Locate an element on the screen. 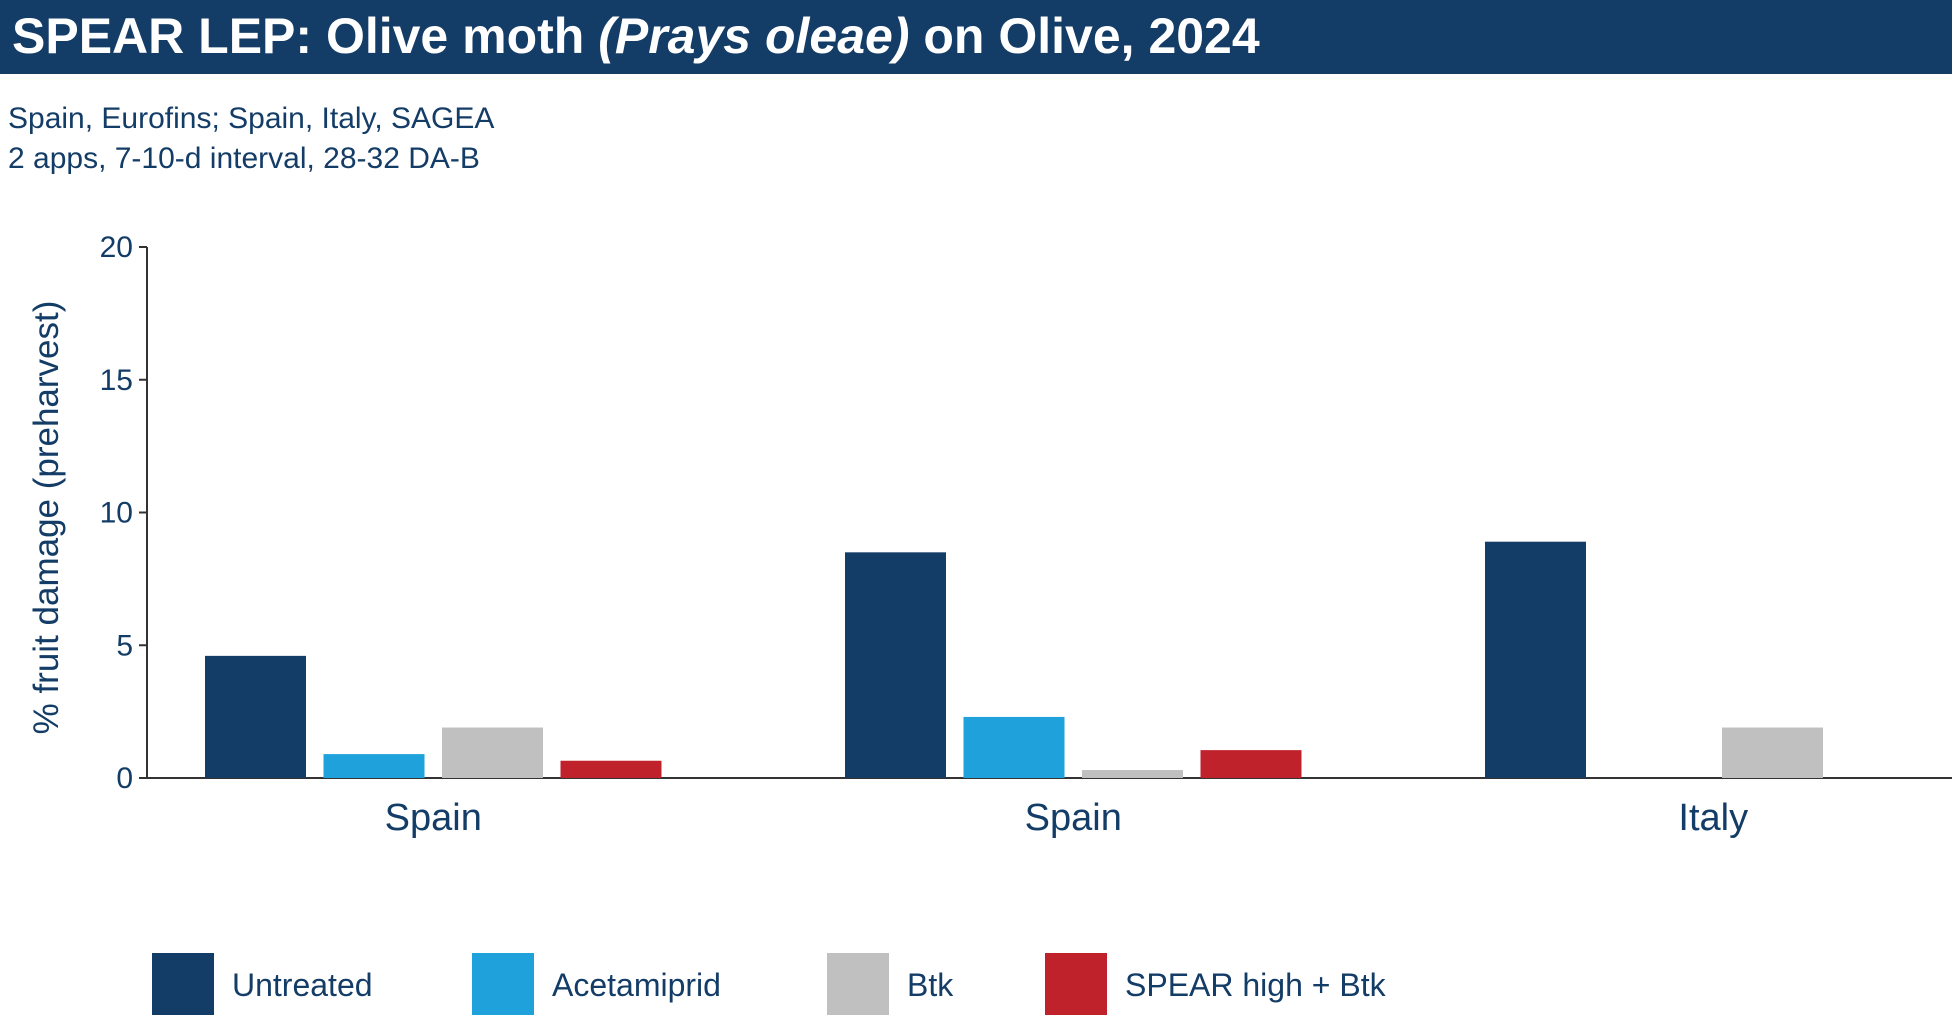  title-prefix: SPEAR LEP: Olive moth is located at coordinates (305, 36).